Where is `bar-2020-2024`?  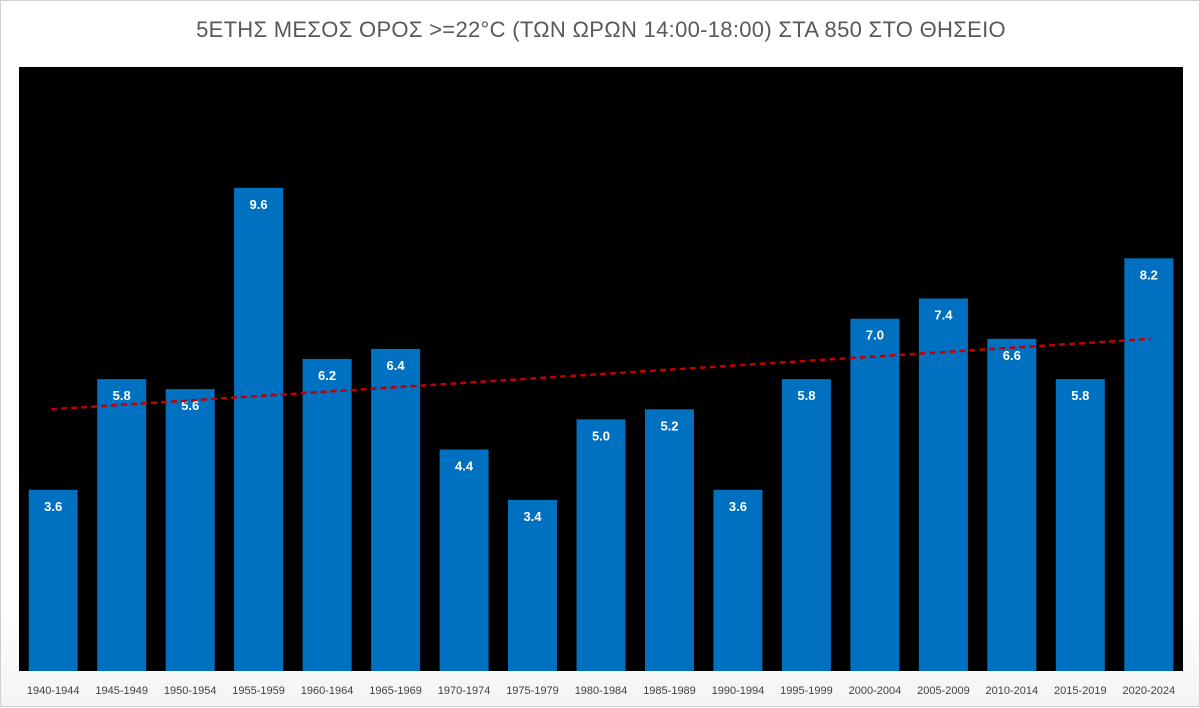
bar-2020-2024 is located at coordinates (1149, 464).